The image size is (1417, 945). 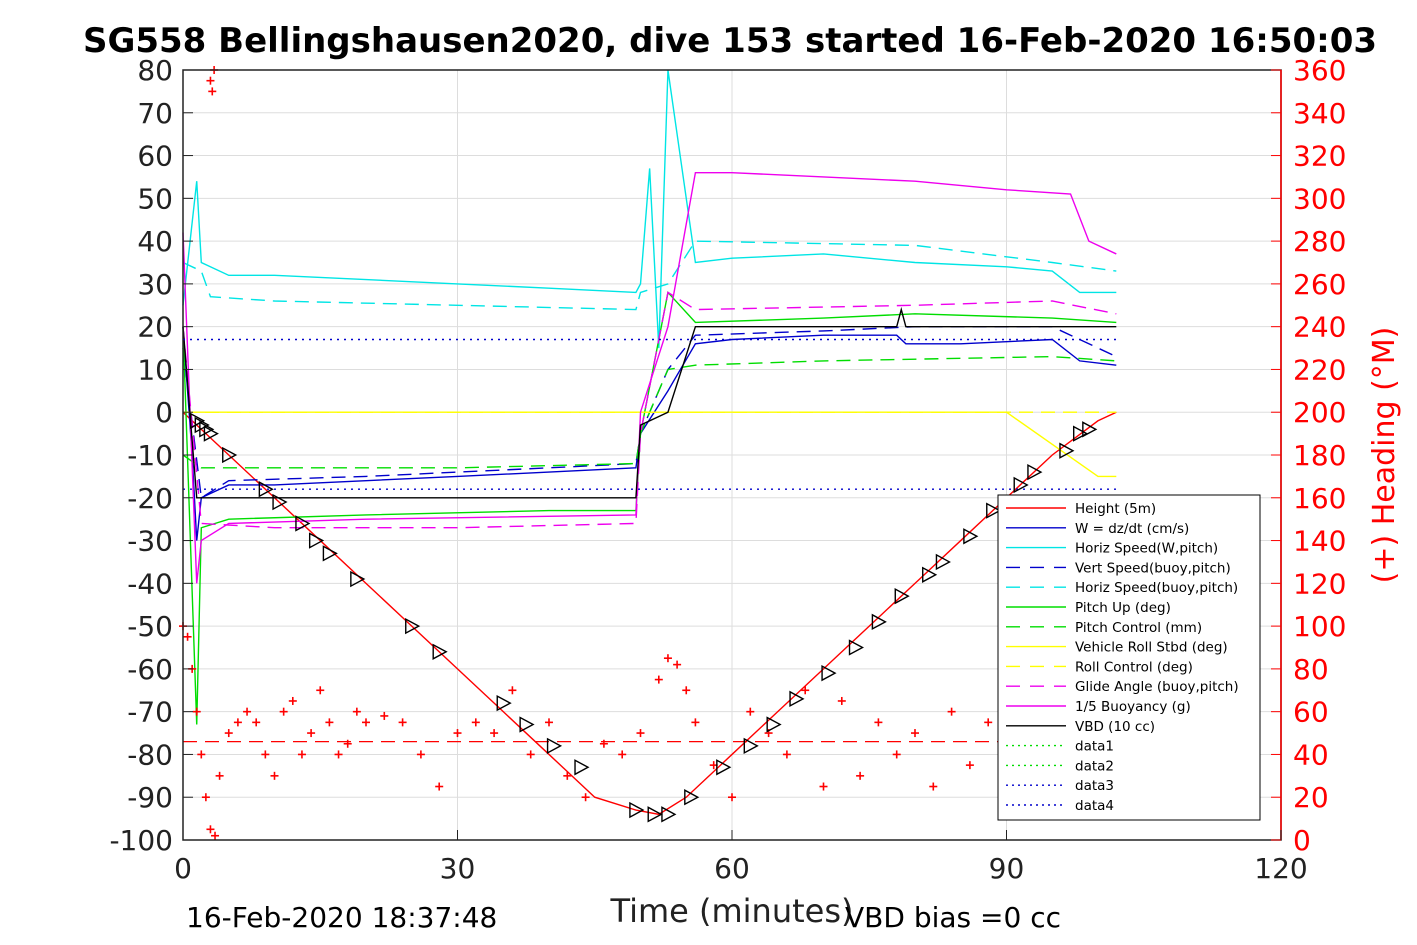 What do you see at coordinates (1311, 669) in the screenshot?
I see `y-right-tick-label: 80` at bounding box center [1311, 669].